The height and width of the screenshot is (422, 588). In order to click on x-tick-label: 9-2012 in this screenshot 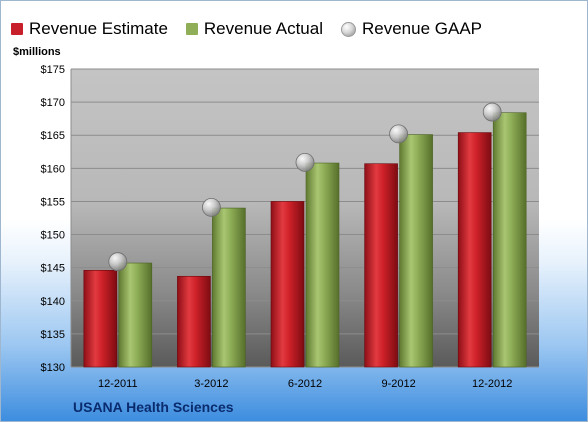, I will do `click(398, 384)`.